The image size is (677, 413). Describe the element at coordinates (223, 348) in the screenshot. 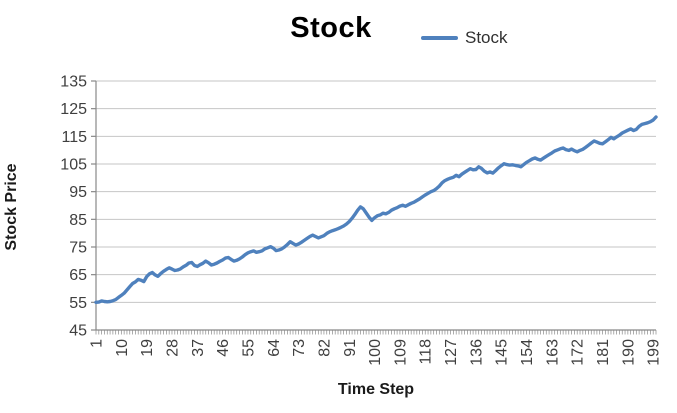

I see `svg-text: 46` at that location.